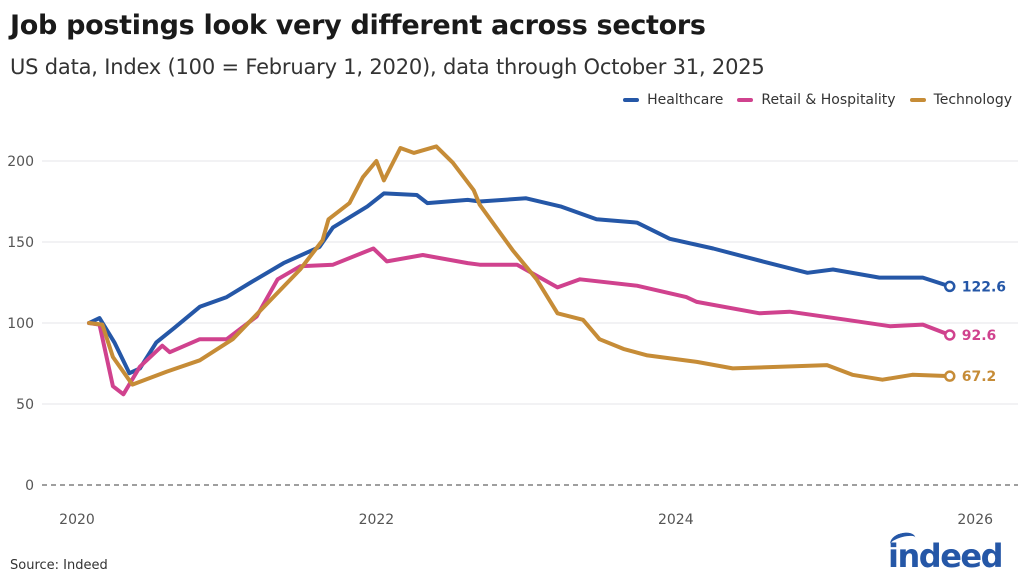  Describe the element at coordinates (25, 405) in the screenshot. I see `y-tick-label: 50` at that location.